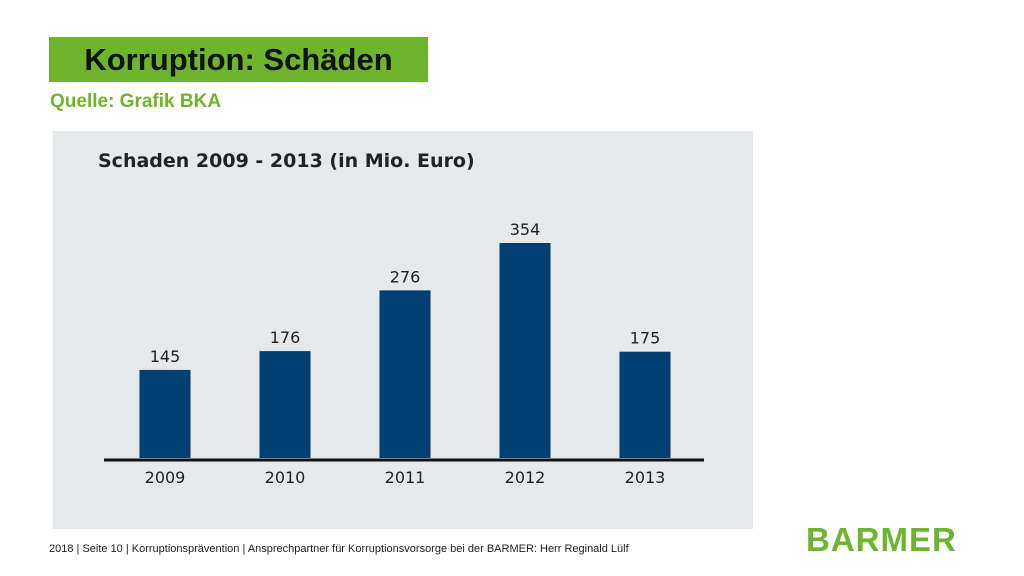  What do you see at coordinates (525, 229) in the screenshot?
I see `data-label-2012: 354` at bounding box center [525, 229].